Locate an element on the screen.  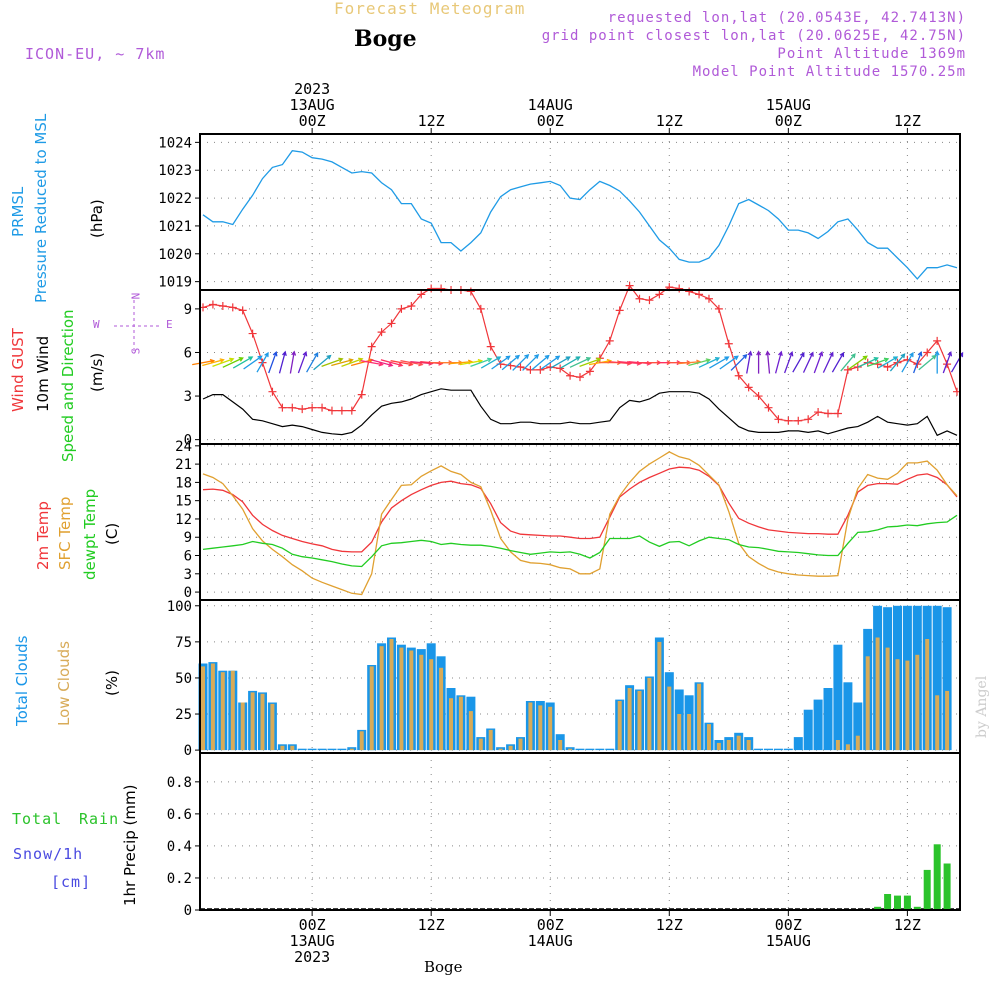
chart-title: Forecast Meteogram is located at coordinates (430, 9).